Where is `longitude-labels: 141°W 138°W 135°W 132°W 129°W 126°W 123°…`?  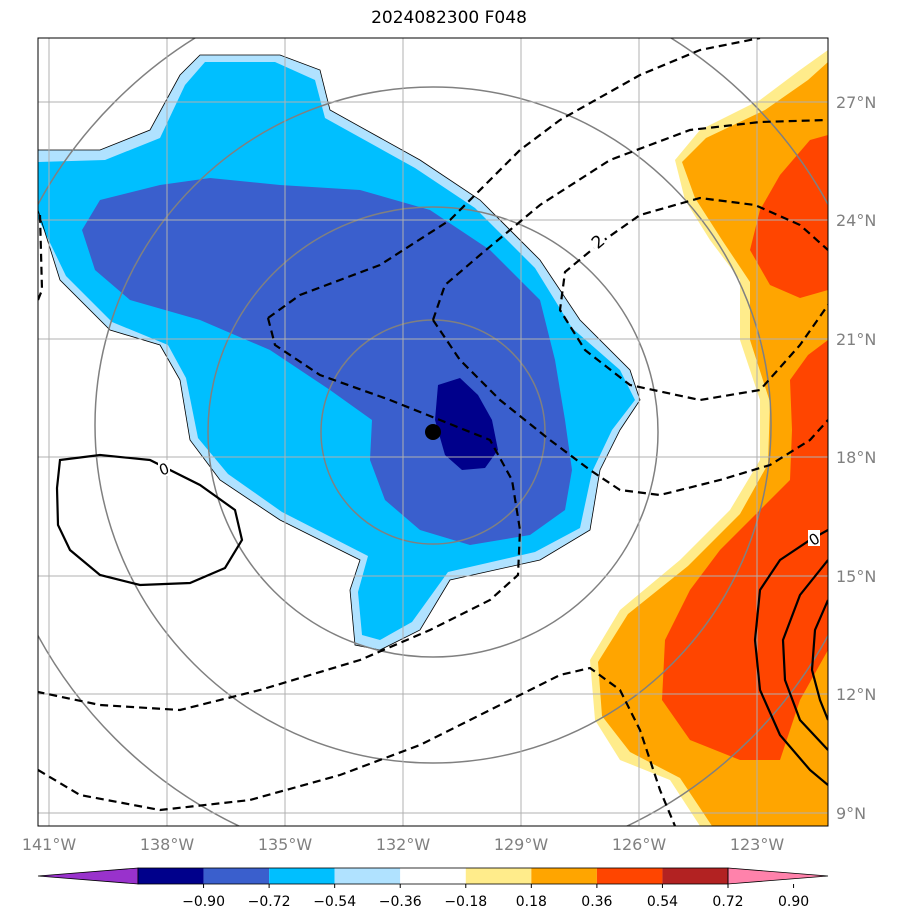
longitude-labels: 141°W 138°W 135°W 132°W 129°W 126°W 123°… is located at coordinates (403, 844).